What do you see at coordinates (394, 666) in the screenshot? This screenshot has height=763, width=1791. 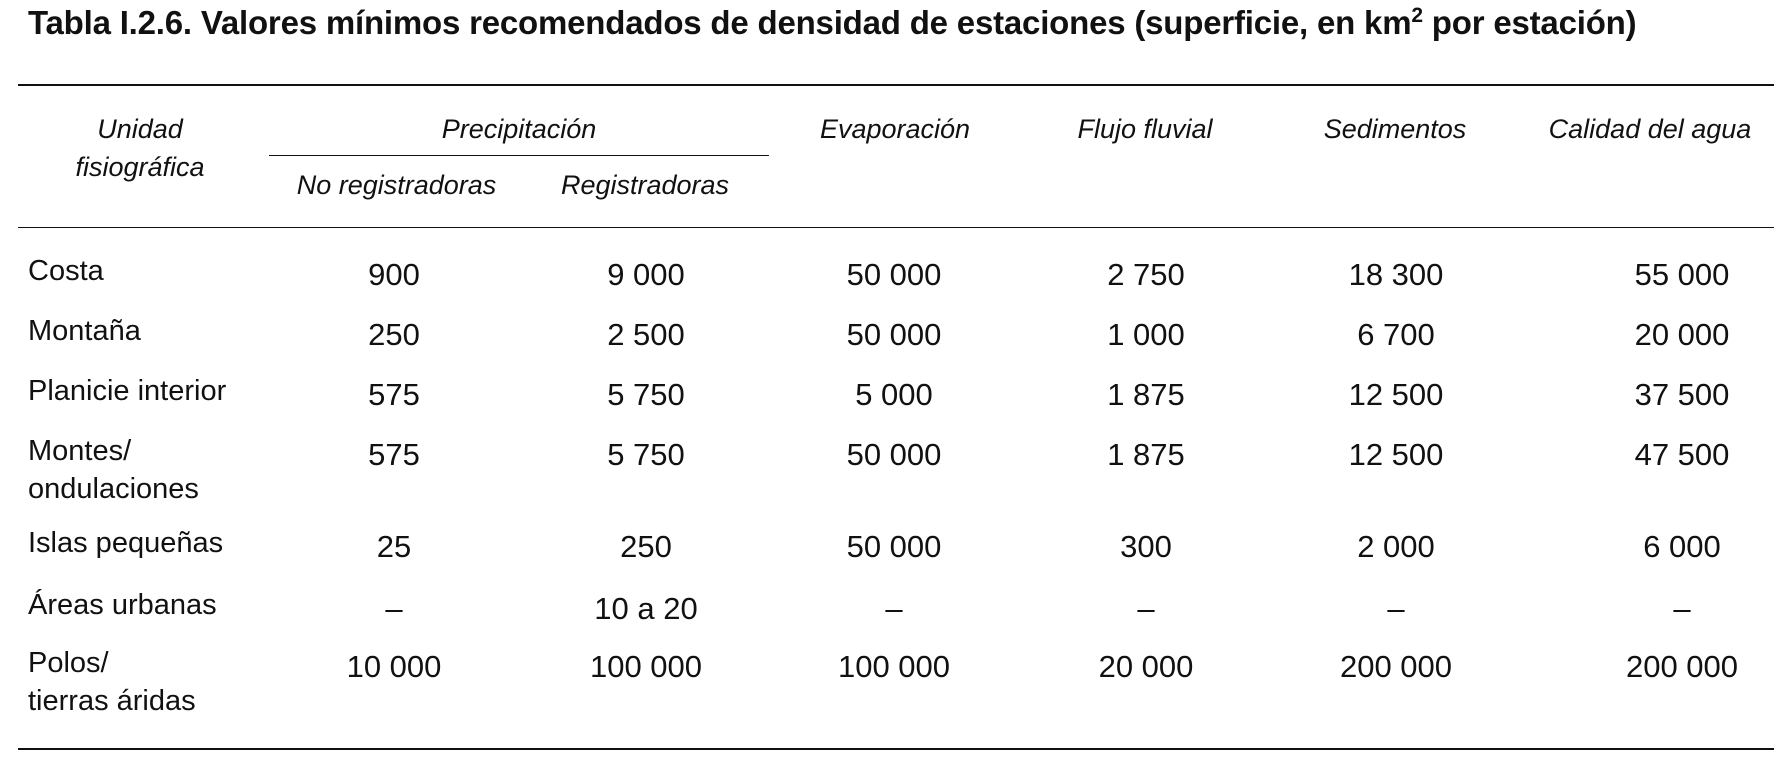 I see `table-cell: 10 000` at bounding box center [394, 666].